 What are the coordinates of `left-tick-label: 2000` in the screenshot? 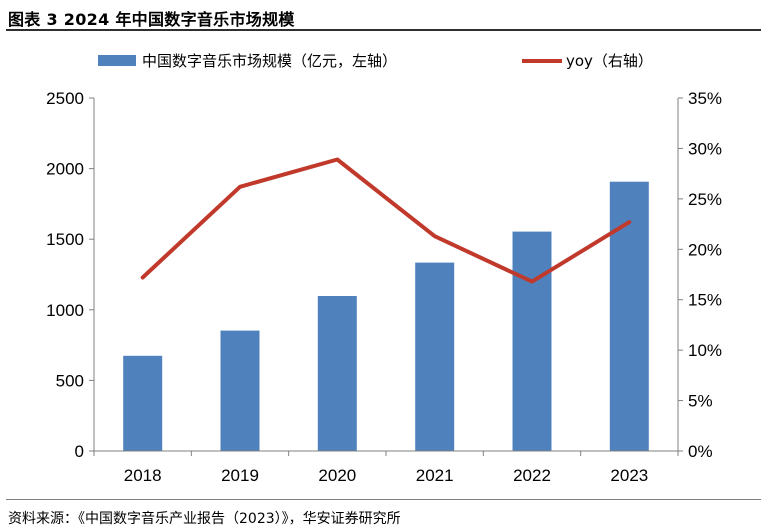 It's located at (65, 169).